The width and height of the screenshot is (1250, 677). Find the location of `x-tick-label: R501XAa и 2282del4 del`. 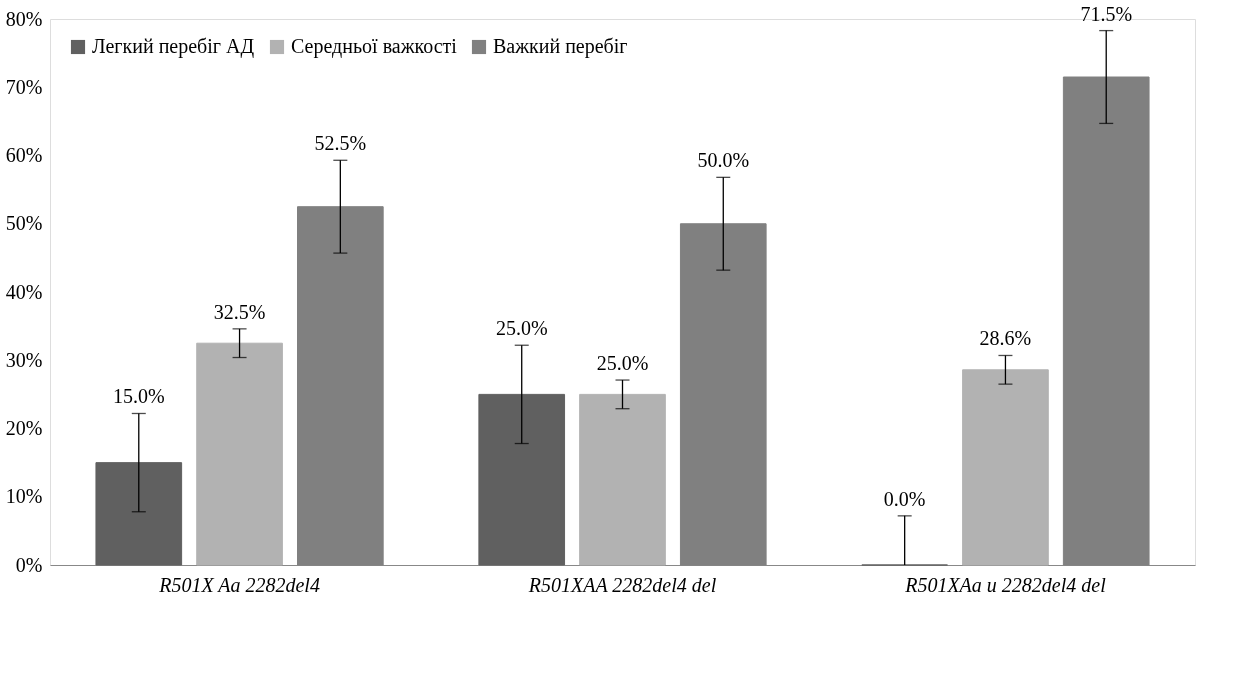

x-tick-label: R501XAa и 2282del4 del is located at coordinates (1005, 584).